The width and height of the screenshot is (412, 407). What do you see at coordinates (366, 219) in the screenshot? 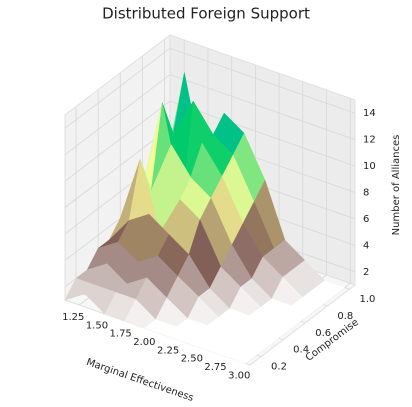
I see `z-tick-label: 6` at bounding box center [366, 219].